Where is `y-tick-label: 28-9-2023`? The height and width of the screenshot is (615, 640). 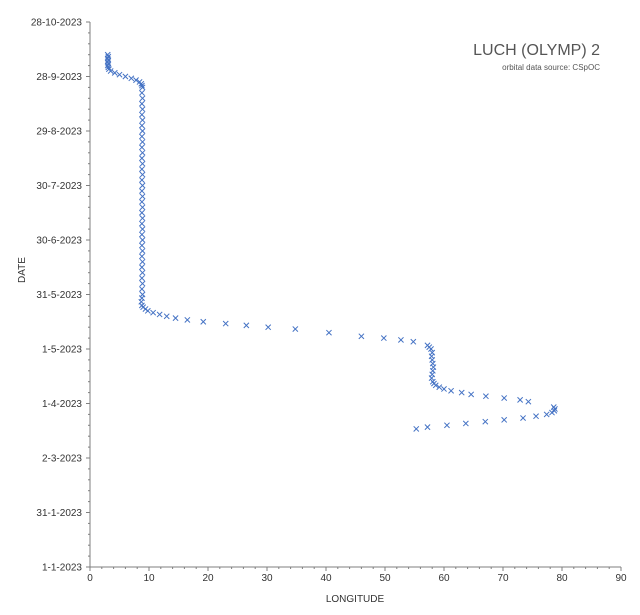 y-tick-label: 28-9-2023 is located at coordinates (59, 77).